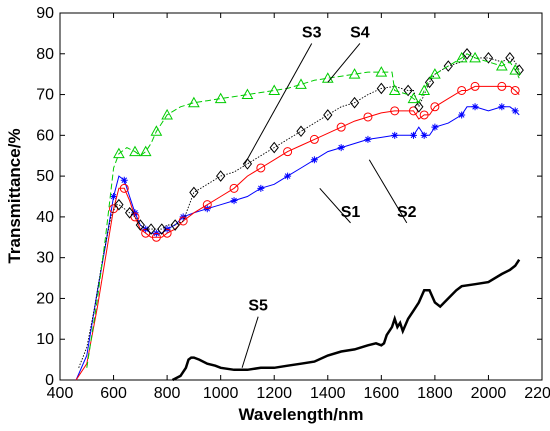 The image size is (550, 431). What do you see at coordinates (45, 13) in the screenshot?
I see `y-tick-label: 90` at bounding box center [45, 13].